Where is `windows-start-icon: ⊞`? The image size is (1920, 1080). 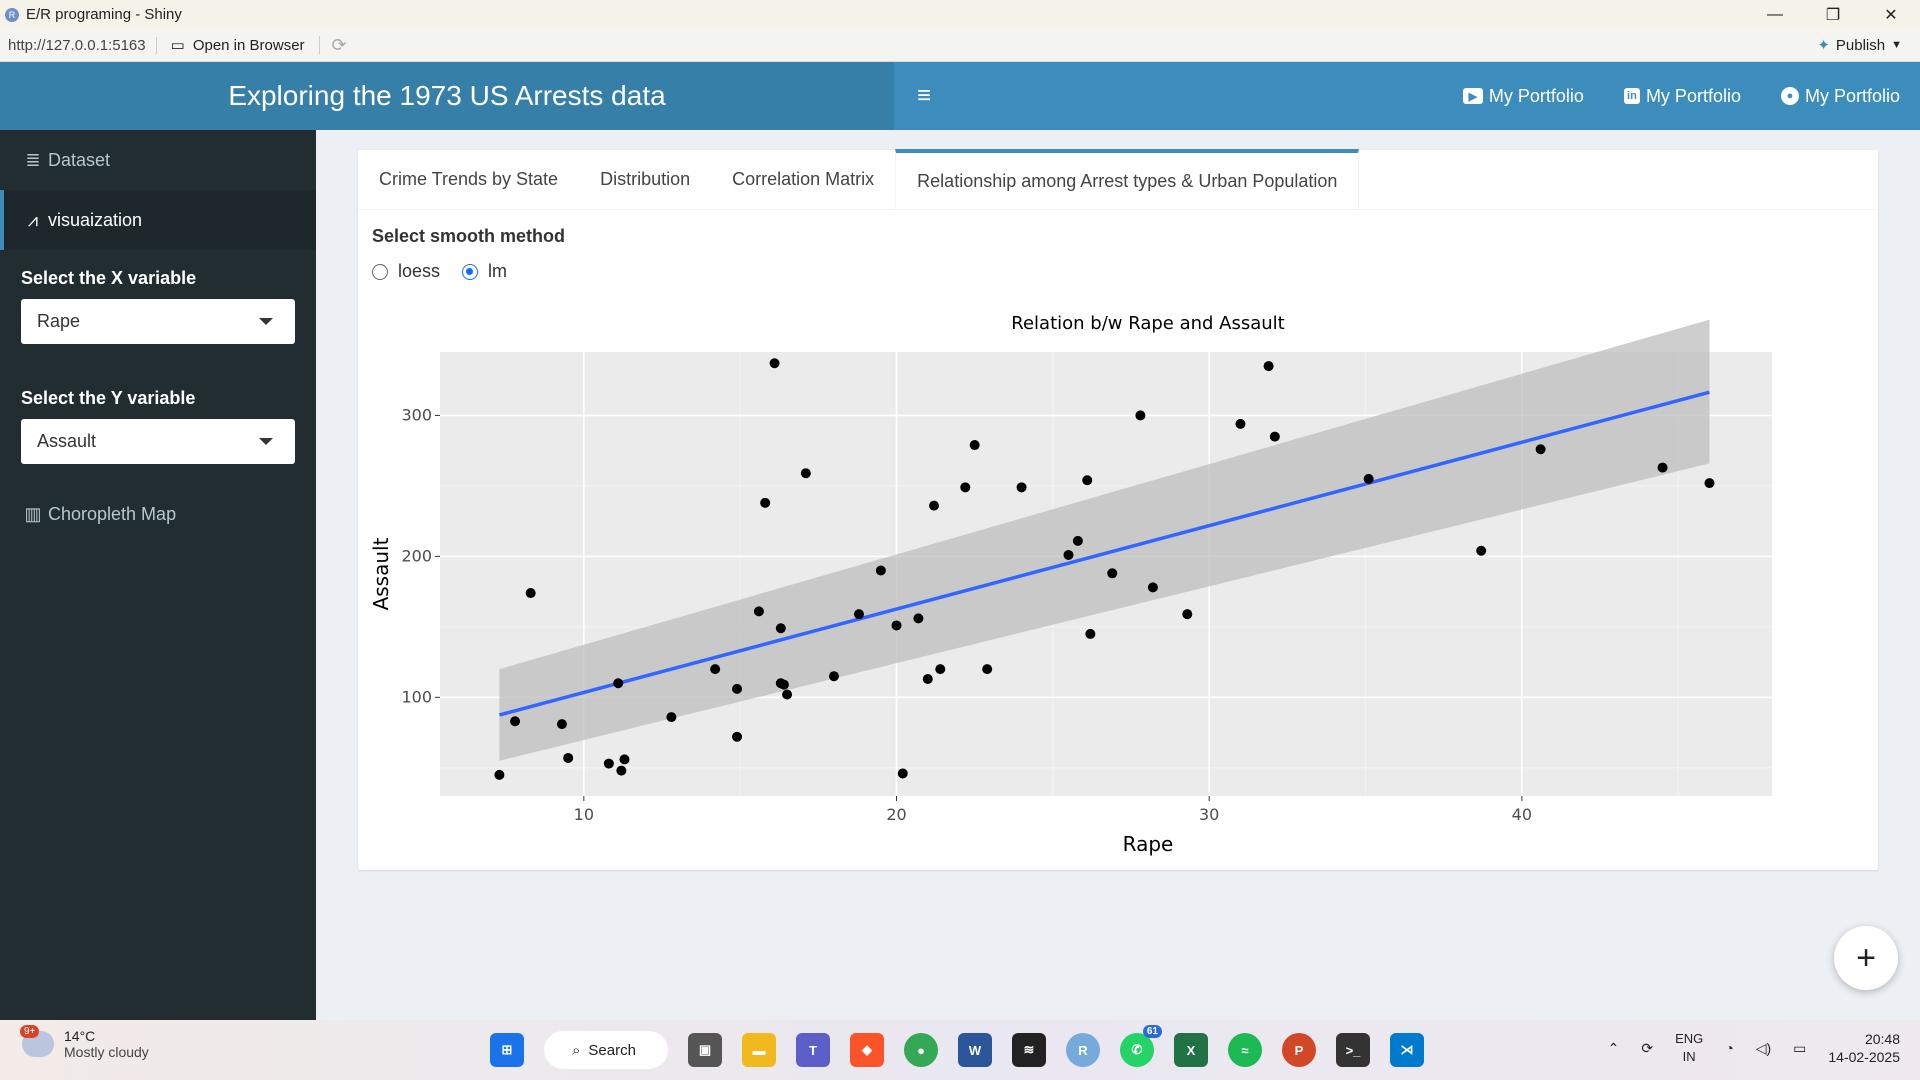 windows-start-icon: ⊞ is located at coordinates (507, 1050).